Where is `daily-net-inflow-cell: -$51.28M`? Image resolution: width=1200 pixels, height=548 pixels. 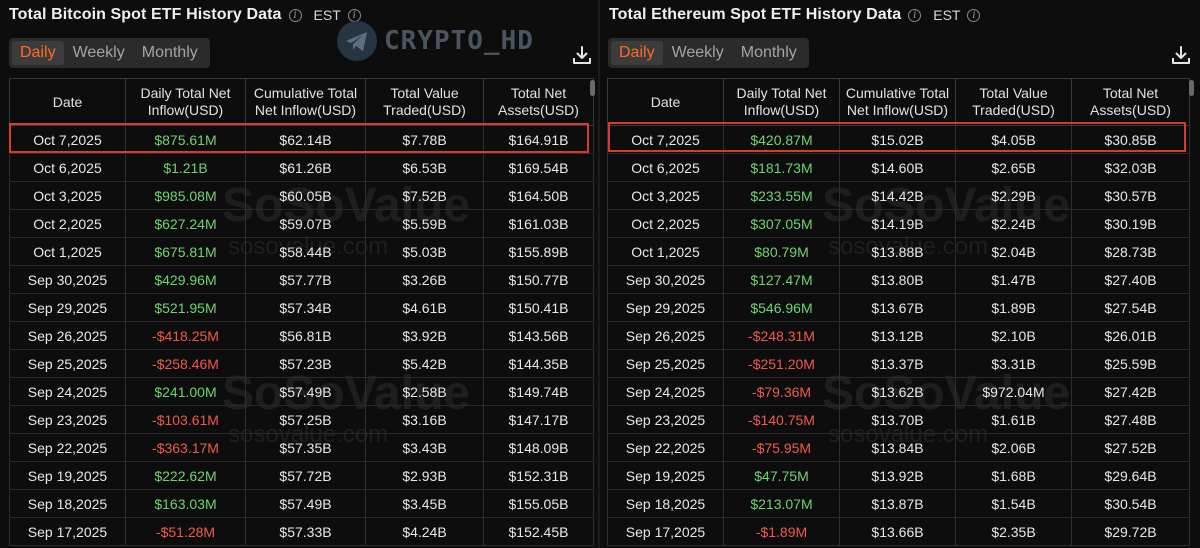 daily-net-inflow-cell: -$51.28M is located at coordinates (185, 531).